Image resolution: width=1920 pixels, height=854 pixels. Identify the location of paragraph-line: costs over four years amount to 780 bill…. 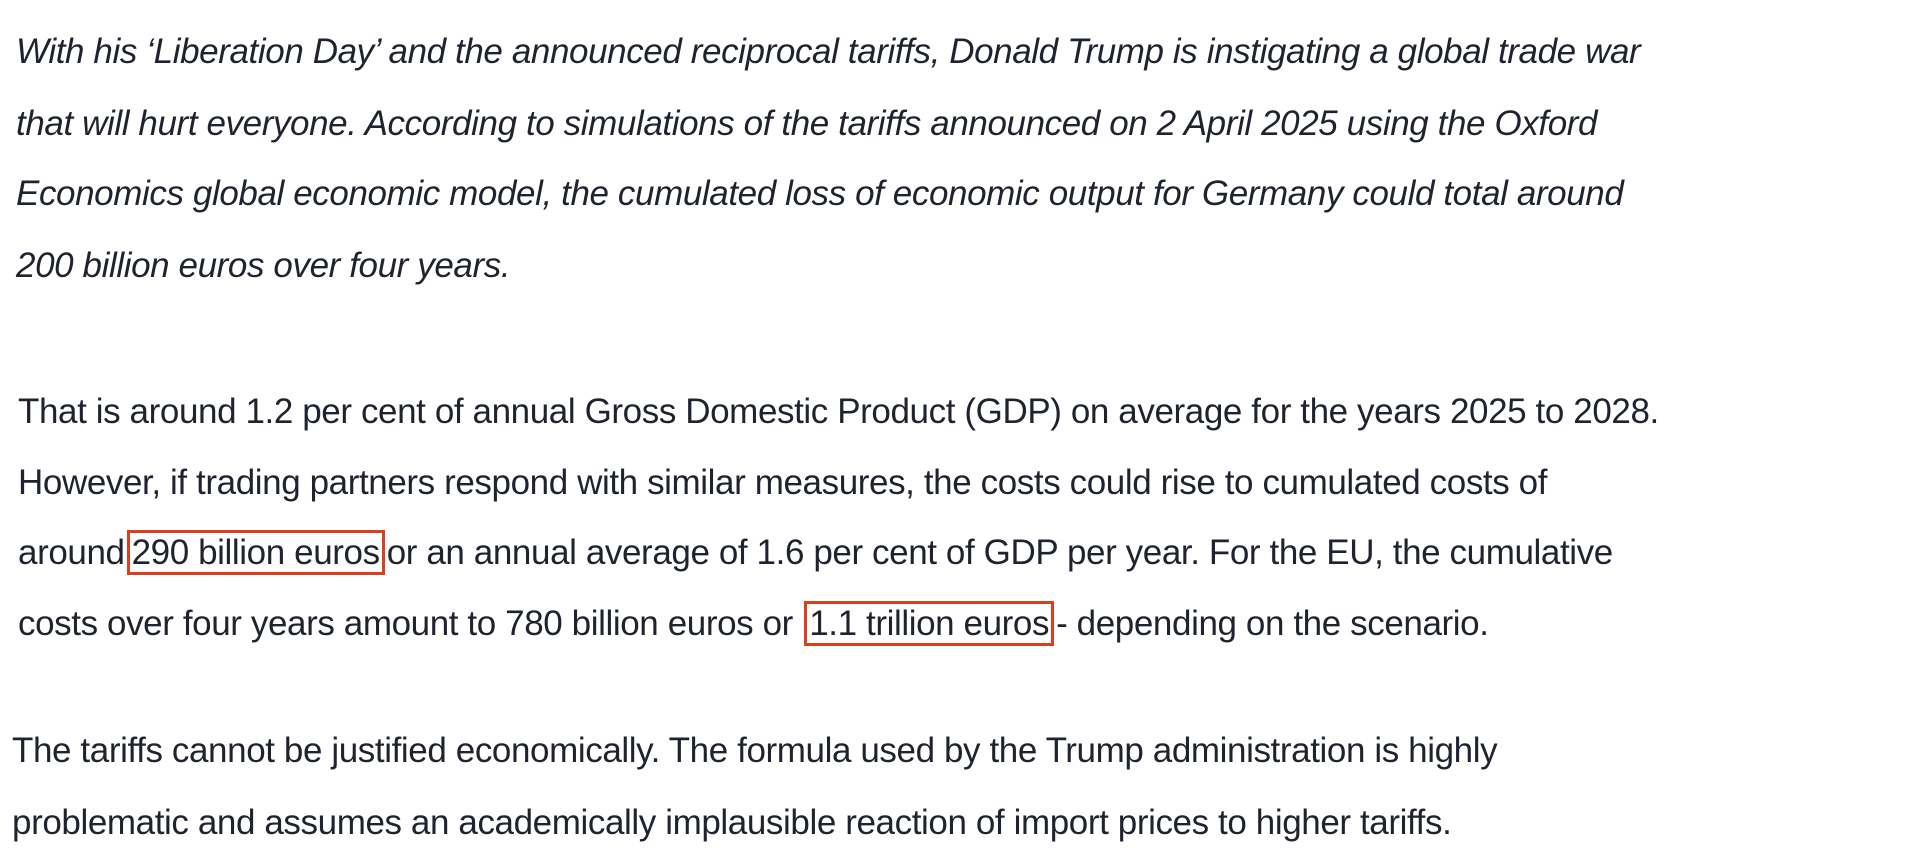
(753, 623).